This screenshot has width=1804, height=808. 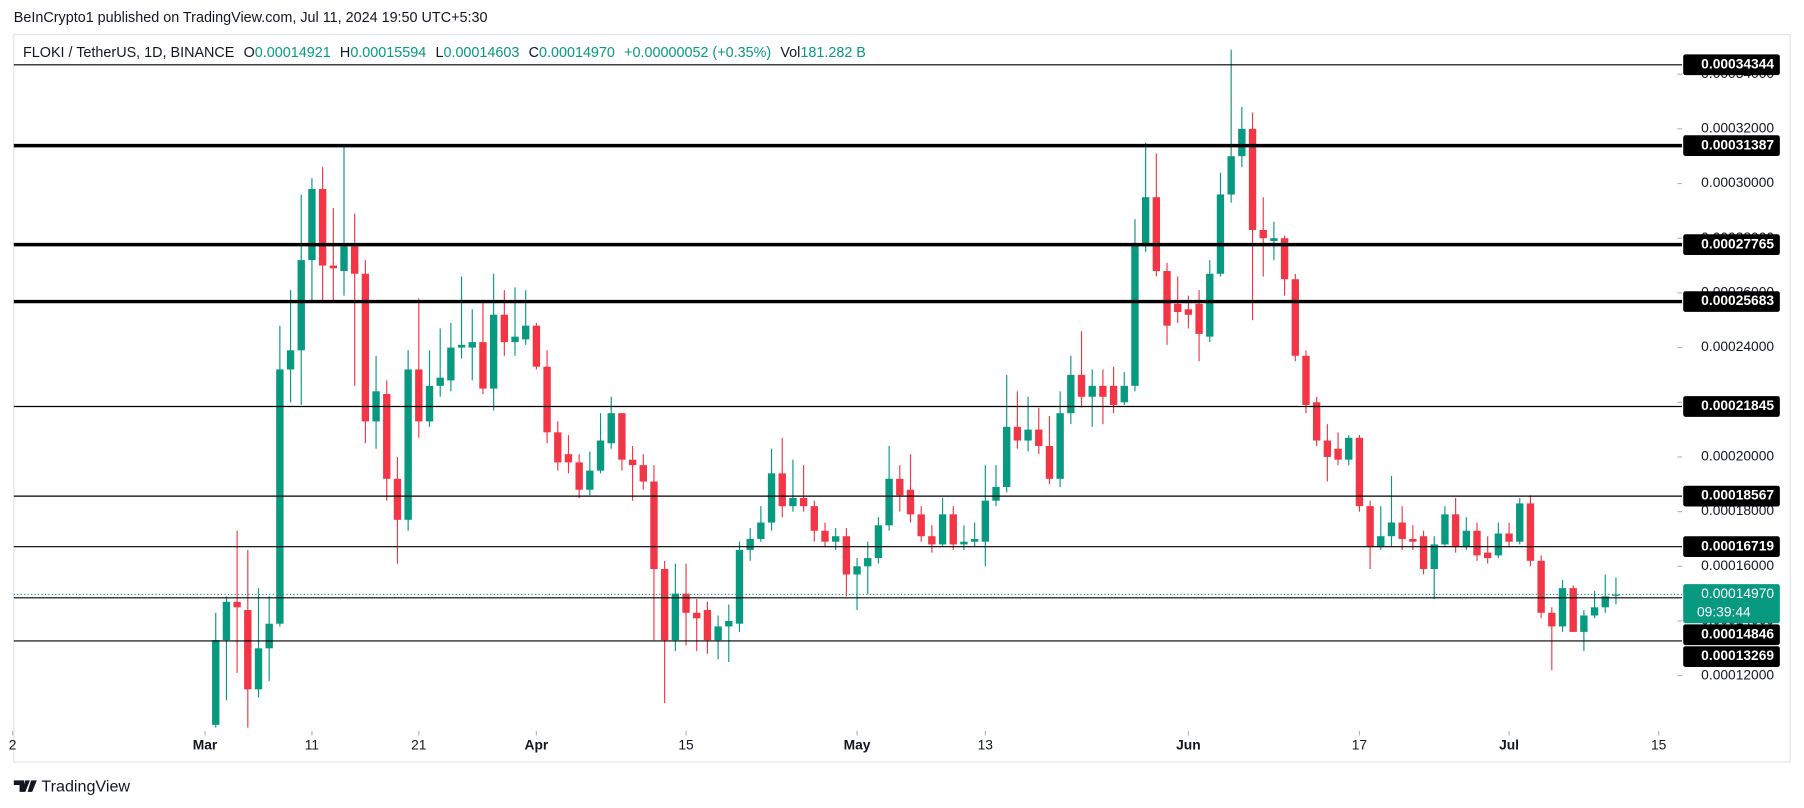 What do you see at coordinates (388, 53) in the screenshot?
I see `legend-value: 0.00015594` at bounding box center [388, 53].